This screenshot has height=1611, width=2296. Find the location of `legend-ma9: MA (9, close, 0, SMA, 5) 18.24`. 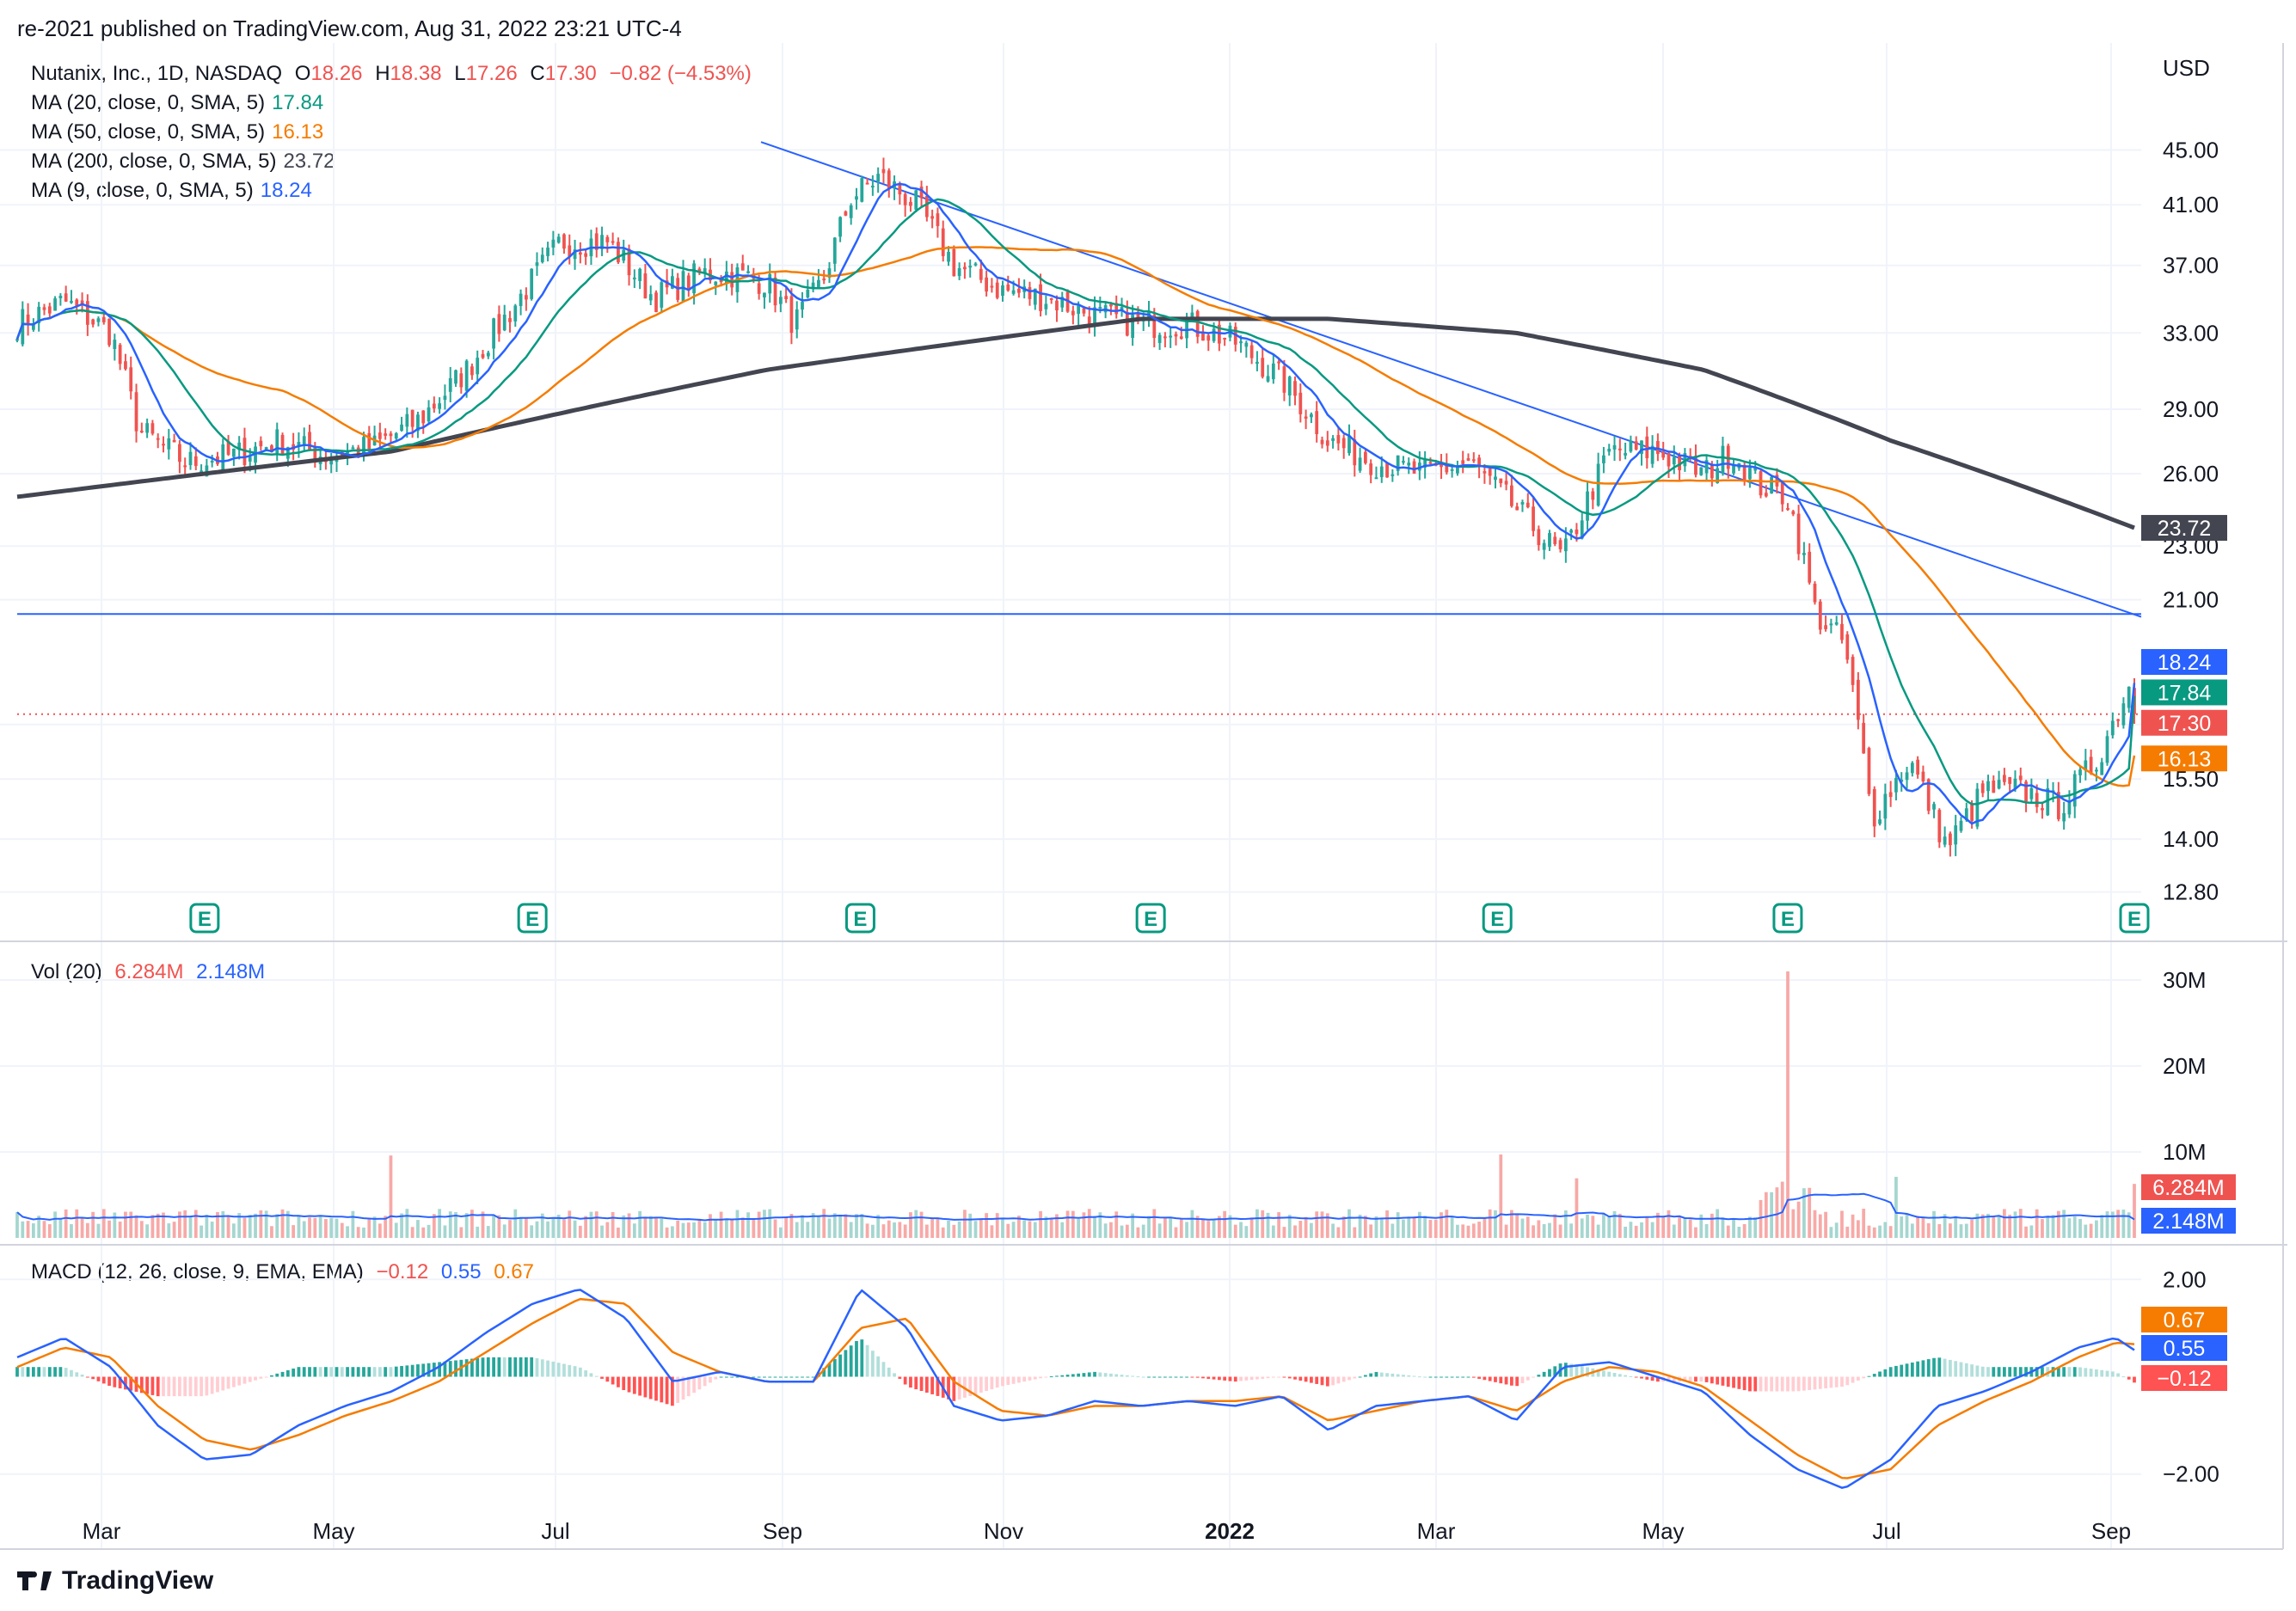

legend-ma9: MA (9, close, 0, SMA, 5) 18.24 is located at coordinates (175, 191).